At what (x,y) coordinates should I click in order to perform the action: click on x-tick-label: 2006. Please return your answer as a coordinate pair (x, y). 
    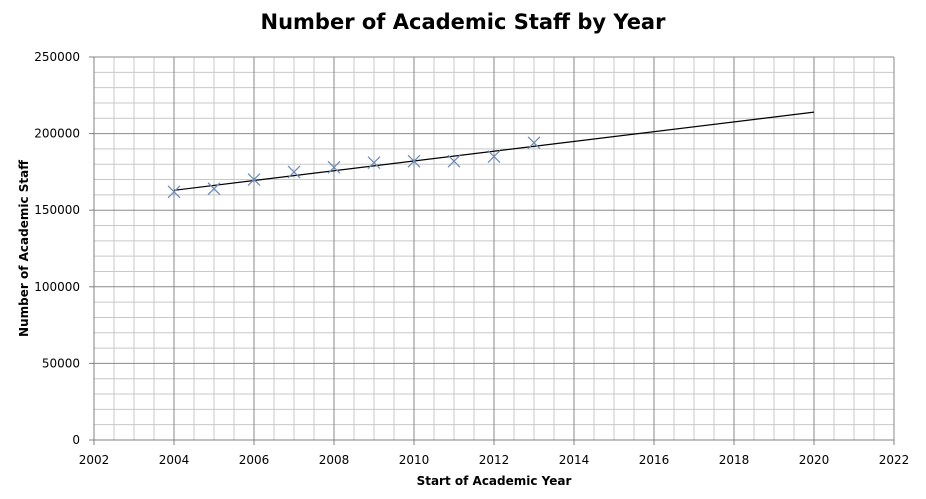
    Looking at the image, I should click on (254, 460).